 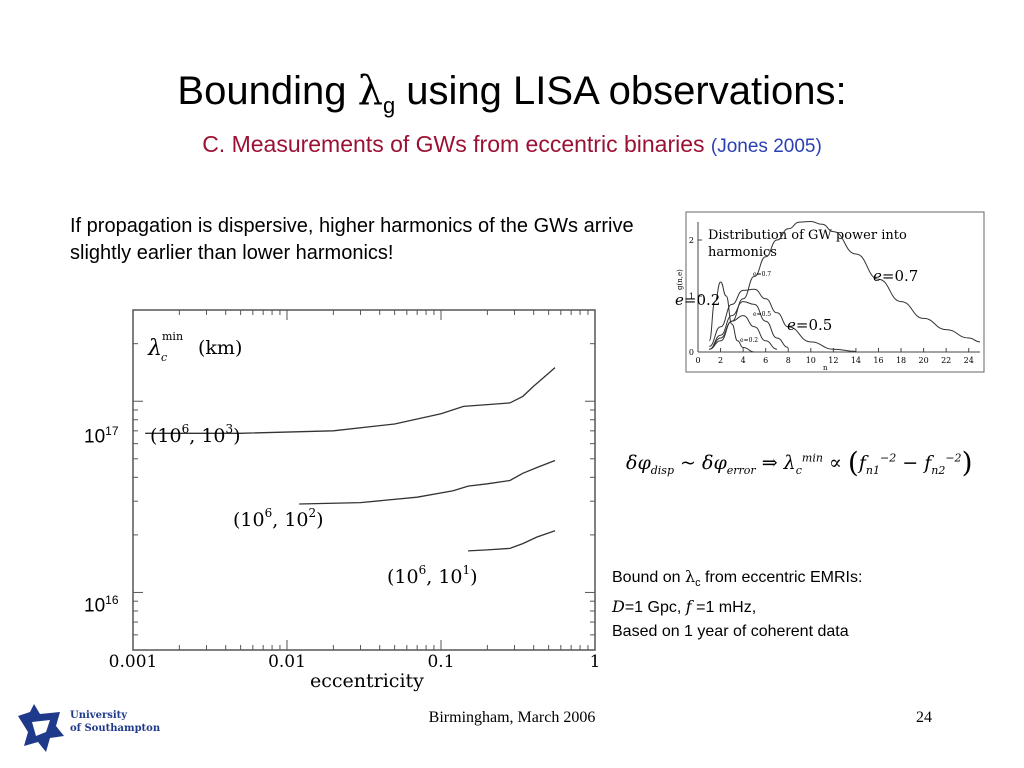 What do you see at coordinates (924, 717) in the screenshot?
I see `page-number: 24` at bounding box center [924, 717].